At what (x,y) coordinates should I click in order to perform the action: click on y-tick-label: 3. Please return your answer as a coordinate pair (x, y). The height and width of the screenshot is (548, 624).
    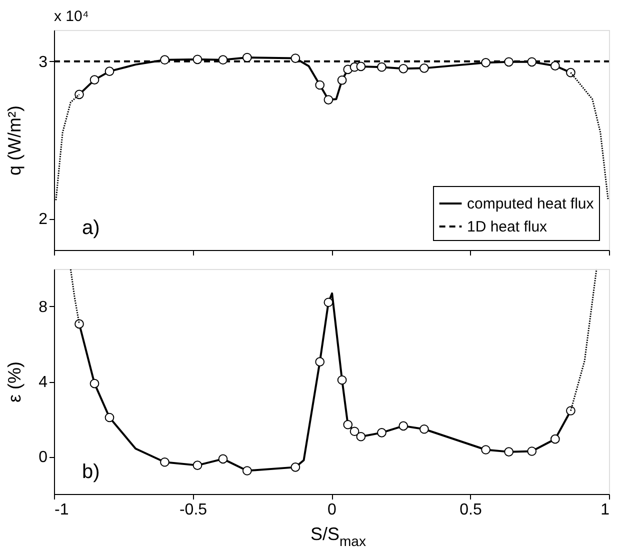
    Looking at the image, I should click on (43, 62).